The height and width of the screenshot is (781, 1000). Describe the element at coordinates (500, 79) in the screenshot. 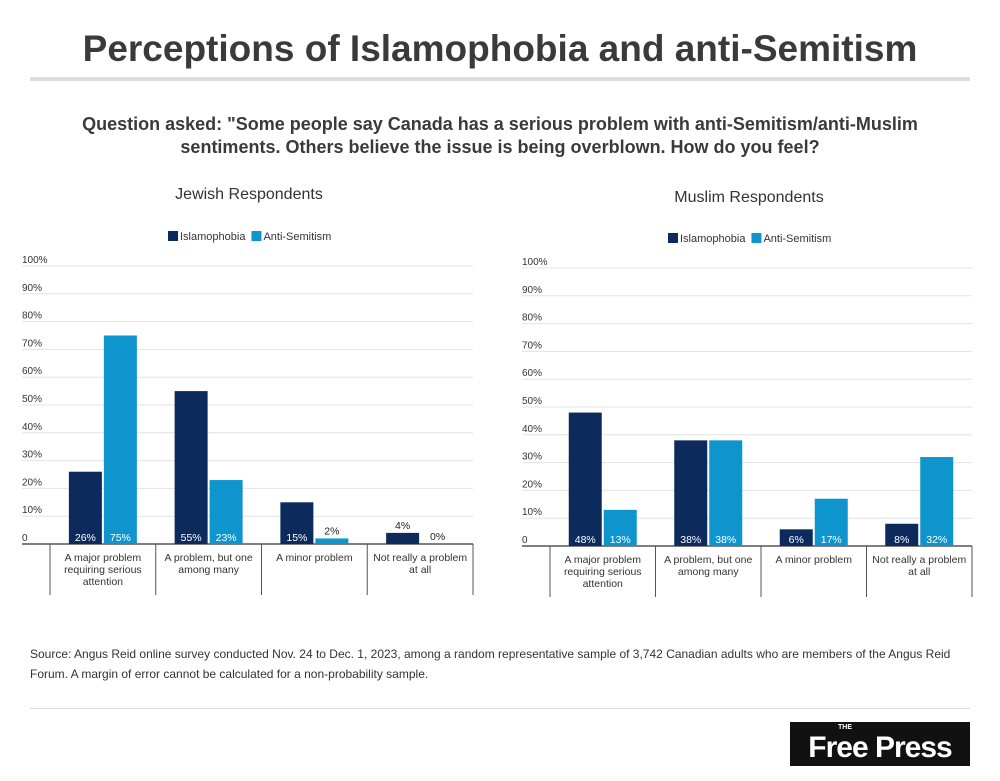

I see `title-divider` at that location.